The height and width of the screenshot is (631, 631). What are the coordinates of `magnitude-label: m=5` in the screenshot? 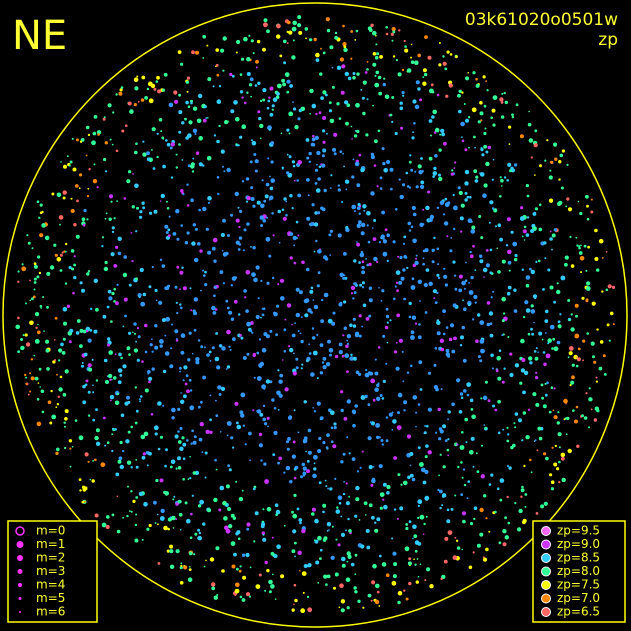 It's located at (50, 598).